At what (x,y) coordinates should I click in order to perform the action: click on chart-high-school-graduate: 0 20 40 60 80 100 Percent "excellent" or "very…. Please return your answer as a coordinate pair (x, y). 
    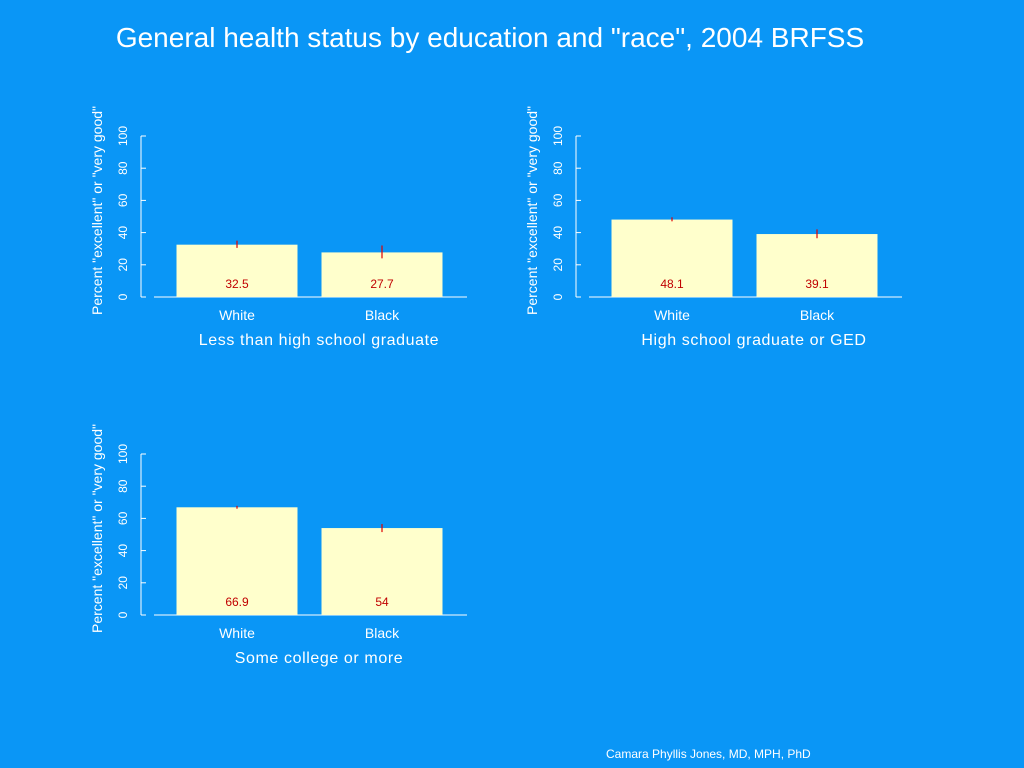
    Looking at the image, I should click on (713, 227).